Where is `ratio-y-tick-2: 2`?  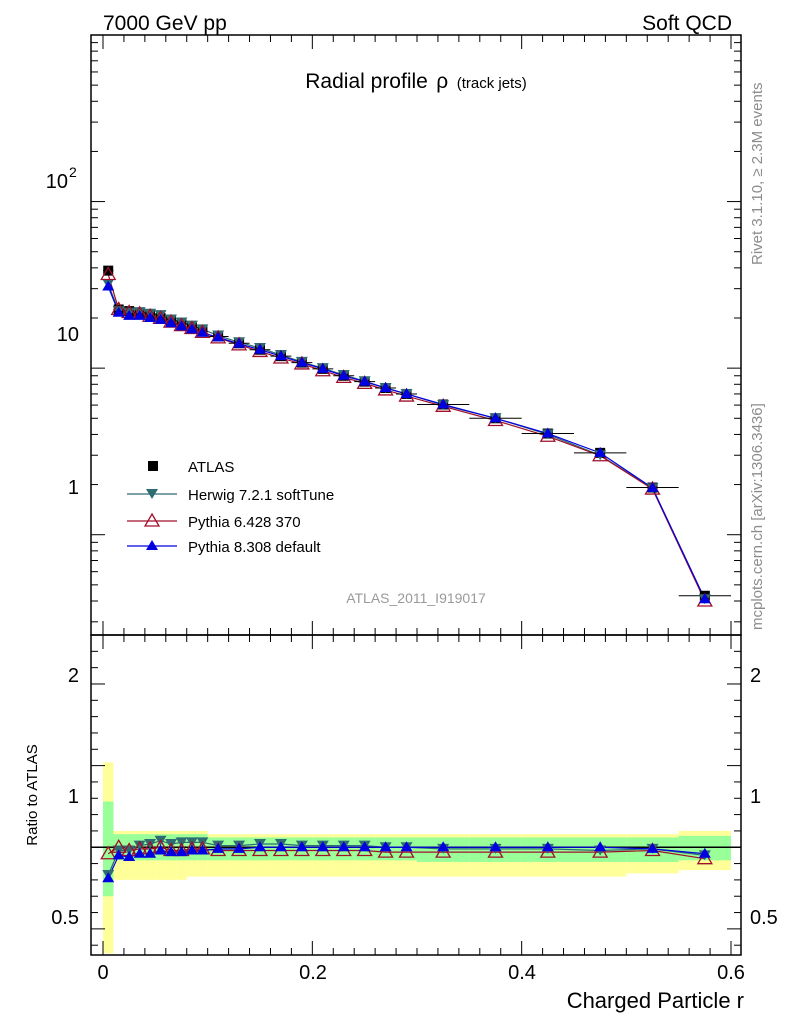
ratio-y-tick-2: 2 is located at coordinates (73, 676).